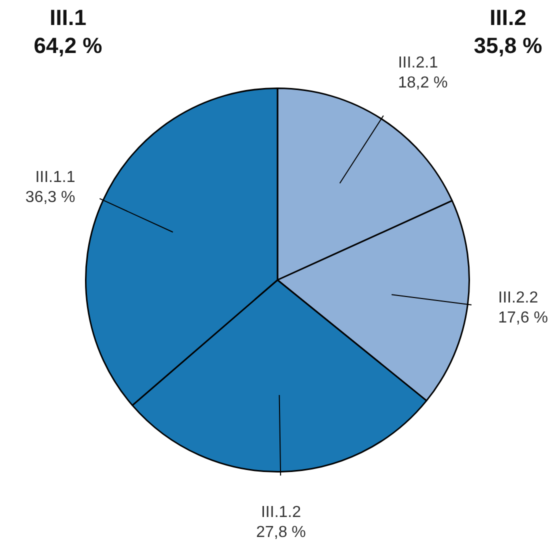  What do you see at coordinates (68, 45) in the screenshot?
I see `text: 64,2 %` at bounding box center [68, 45].